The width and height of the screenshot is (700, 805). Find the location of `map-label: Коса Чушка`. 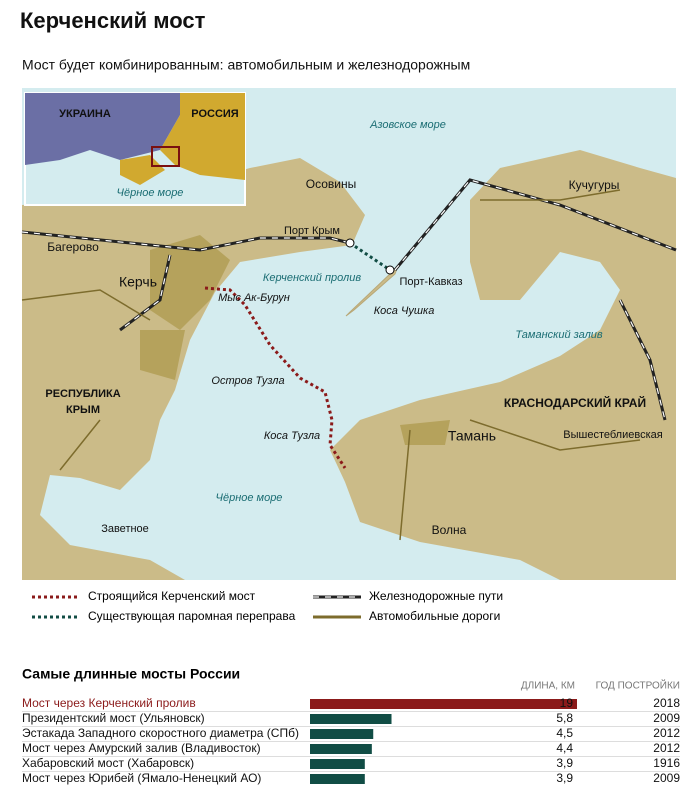

map-label: Коса Чушка is located at coordinates (404, 311).